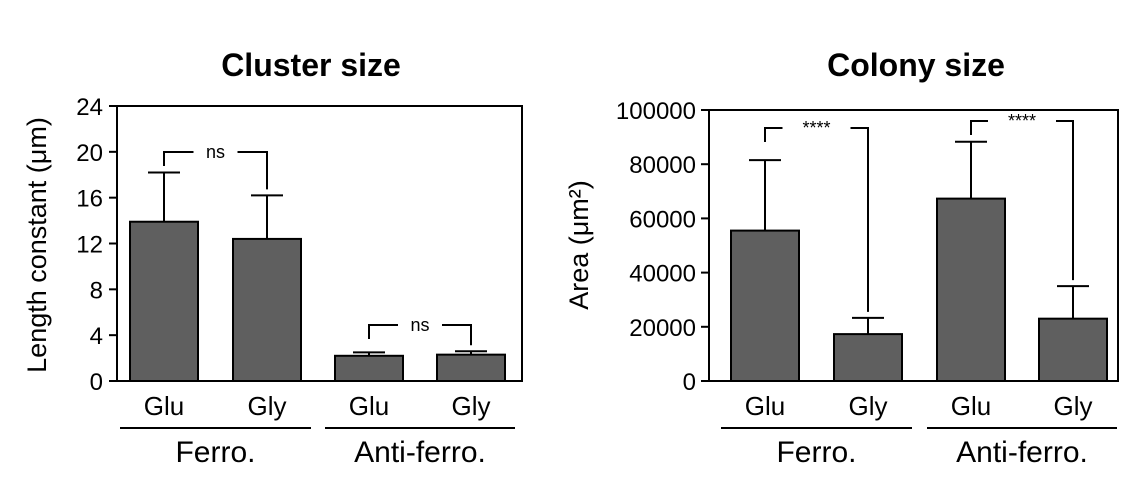  Describe the element at coordinates (96, 290) in the screenshot. I see `y-tick-label: 8` at that location.